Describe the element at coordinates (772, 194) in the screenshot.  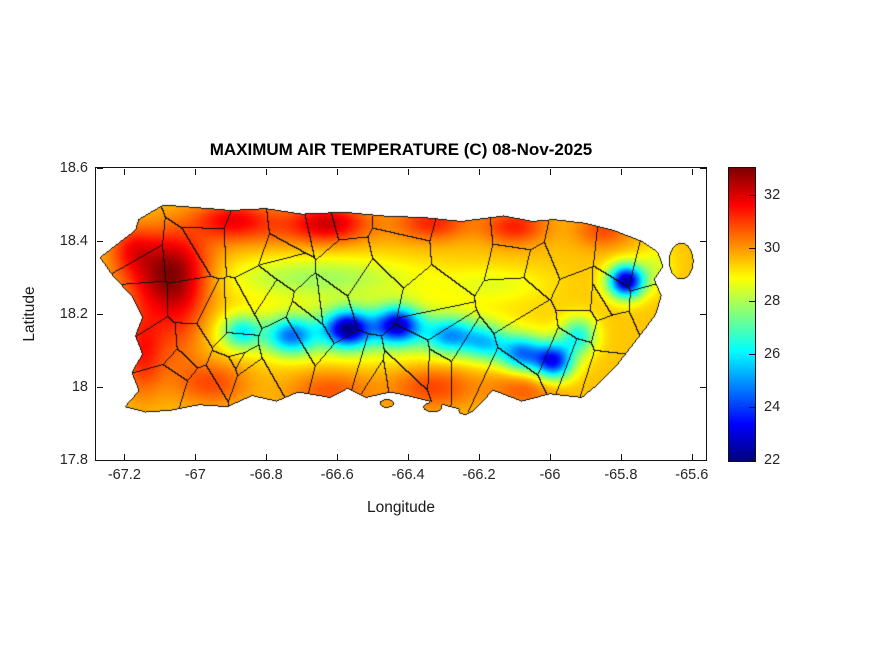
I see `colorbar-tick-label: 32` at that location.